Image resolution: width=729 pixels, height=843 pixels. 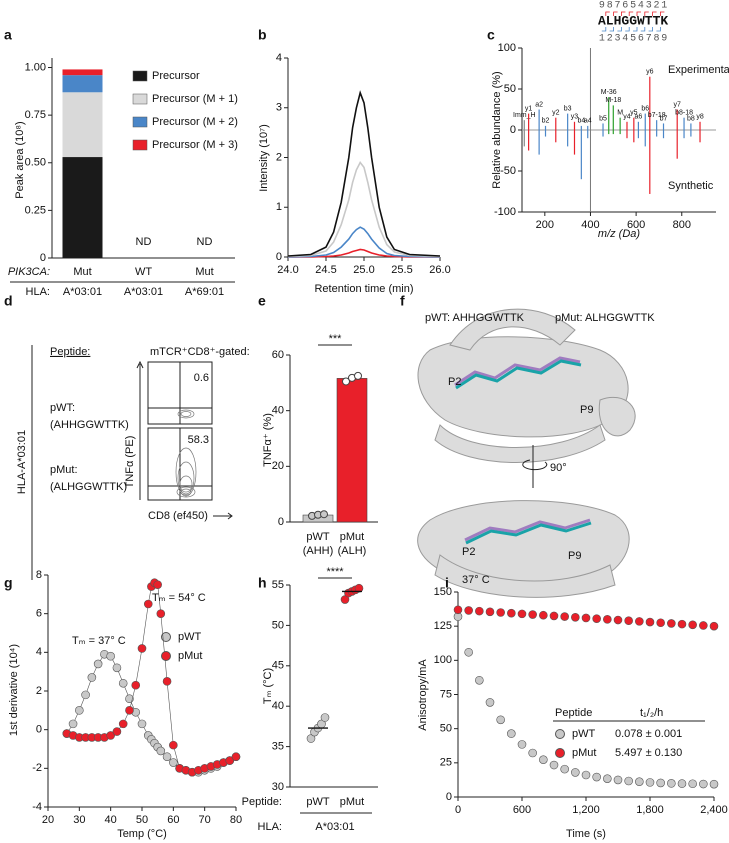 What do you see at coordinates (143, 272) in the screenshot?
I see `x-tick-label: WT` at bounding box center [143, 272].